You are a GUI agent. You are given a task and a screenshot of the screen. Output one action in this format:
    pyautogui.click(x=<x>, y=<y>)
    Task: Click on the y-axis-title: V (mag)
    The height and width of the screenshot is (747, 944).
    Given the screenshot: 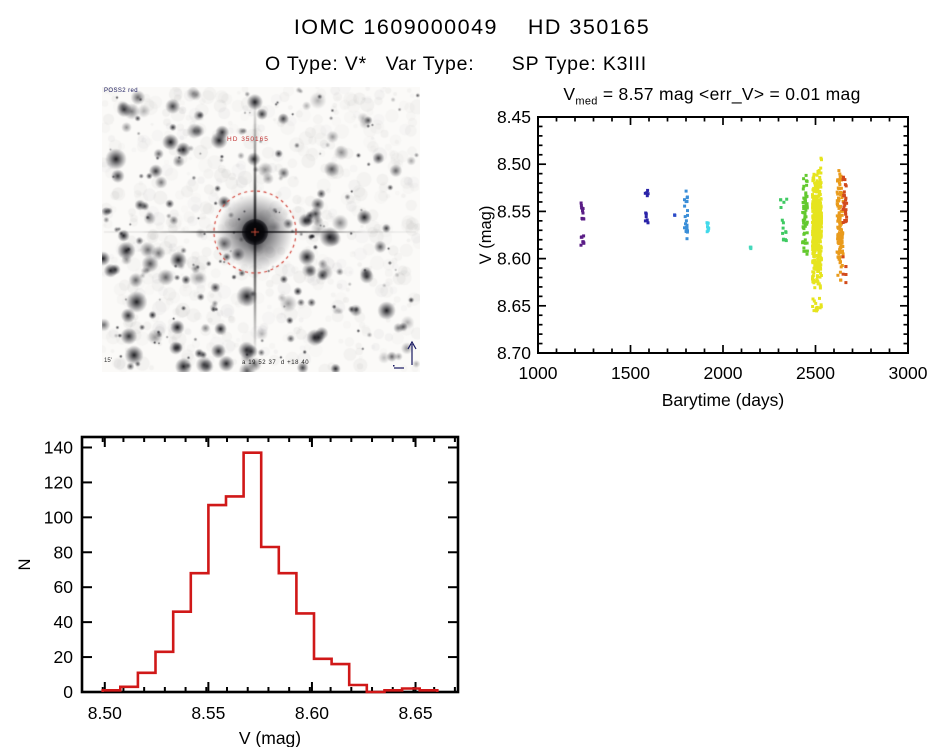 What is the action you would take?
    pyautogui.click(x=486, y=235)
    